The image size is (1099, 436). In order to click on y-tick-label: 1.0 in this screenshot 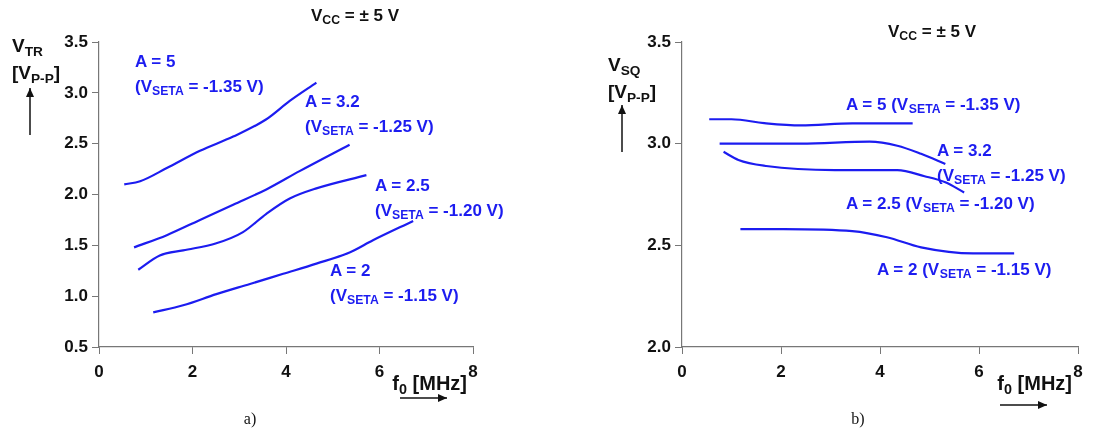, I will do `click(76, 295)`.